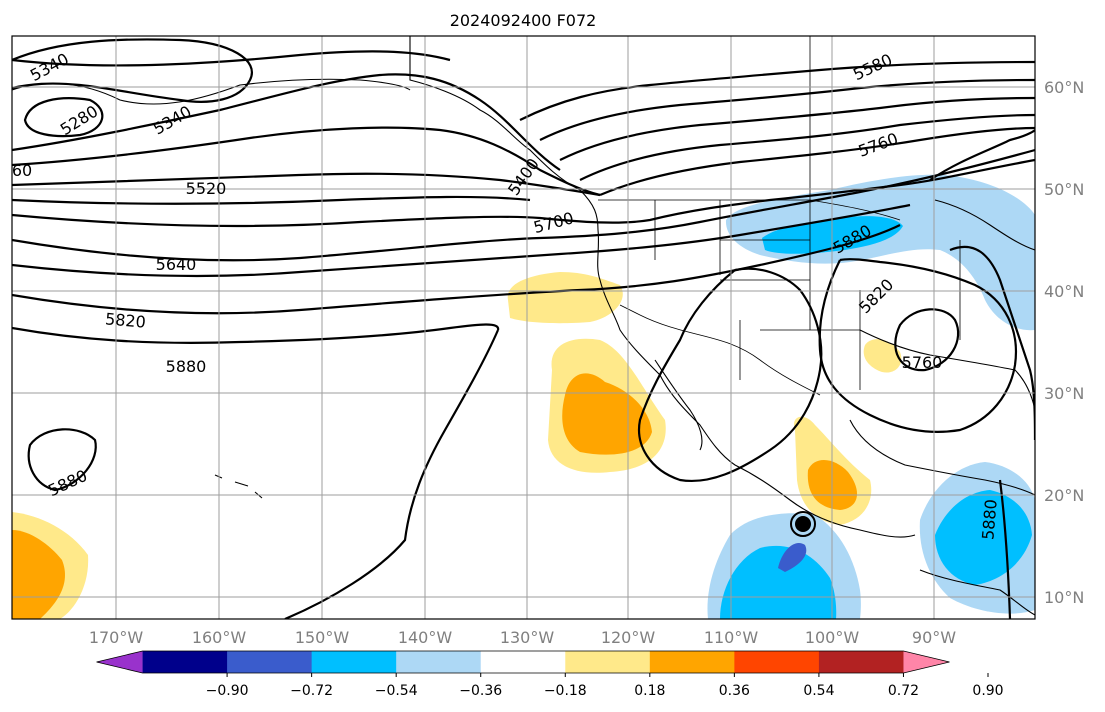 This screenshot has height=712, width=1105. What do you see at coordinates (1064, 495) in the screenshot?
I see `lat-tick: 20°N` at bounding box center [1064, 495].